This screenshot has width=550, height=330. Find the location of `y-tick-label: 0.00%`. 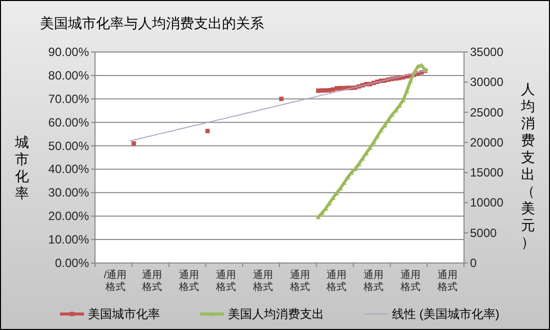

y-tick-label: 0.00% is located at coordinates (72, 263).